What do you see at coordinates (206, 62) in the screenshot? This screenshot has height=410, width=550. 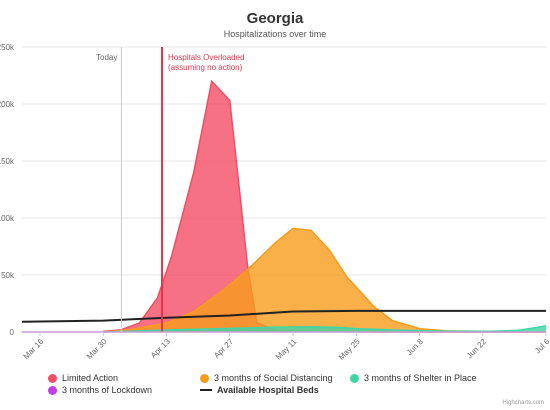 I see `overloaded-label: Hospitals Overloaded (assuming no action)` at bounding box center [206, 62].